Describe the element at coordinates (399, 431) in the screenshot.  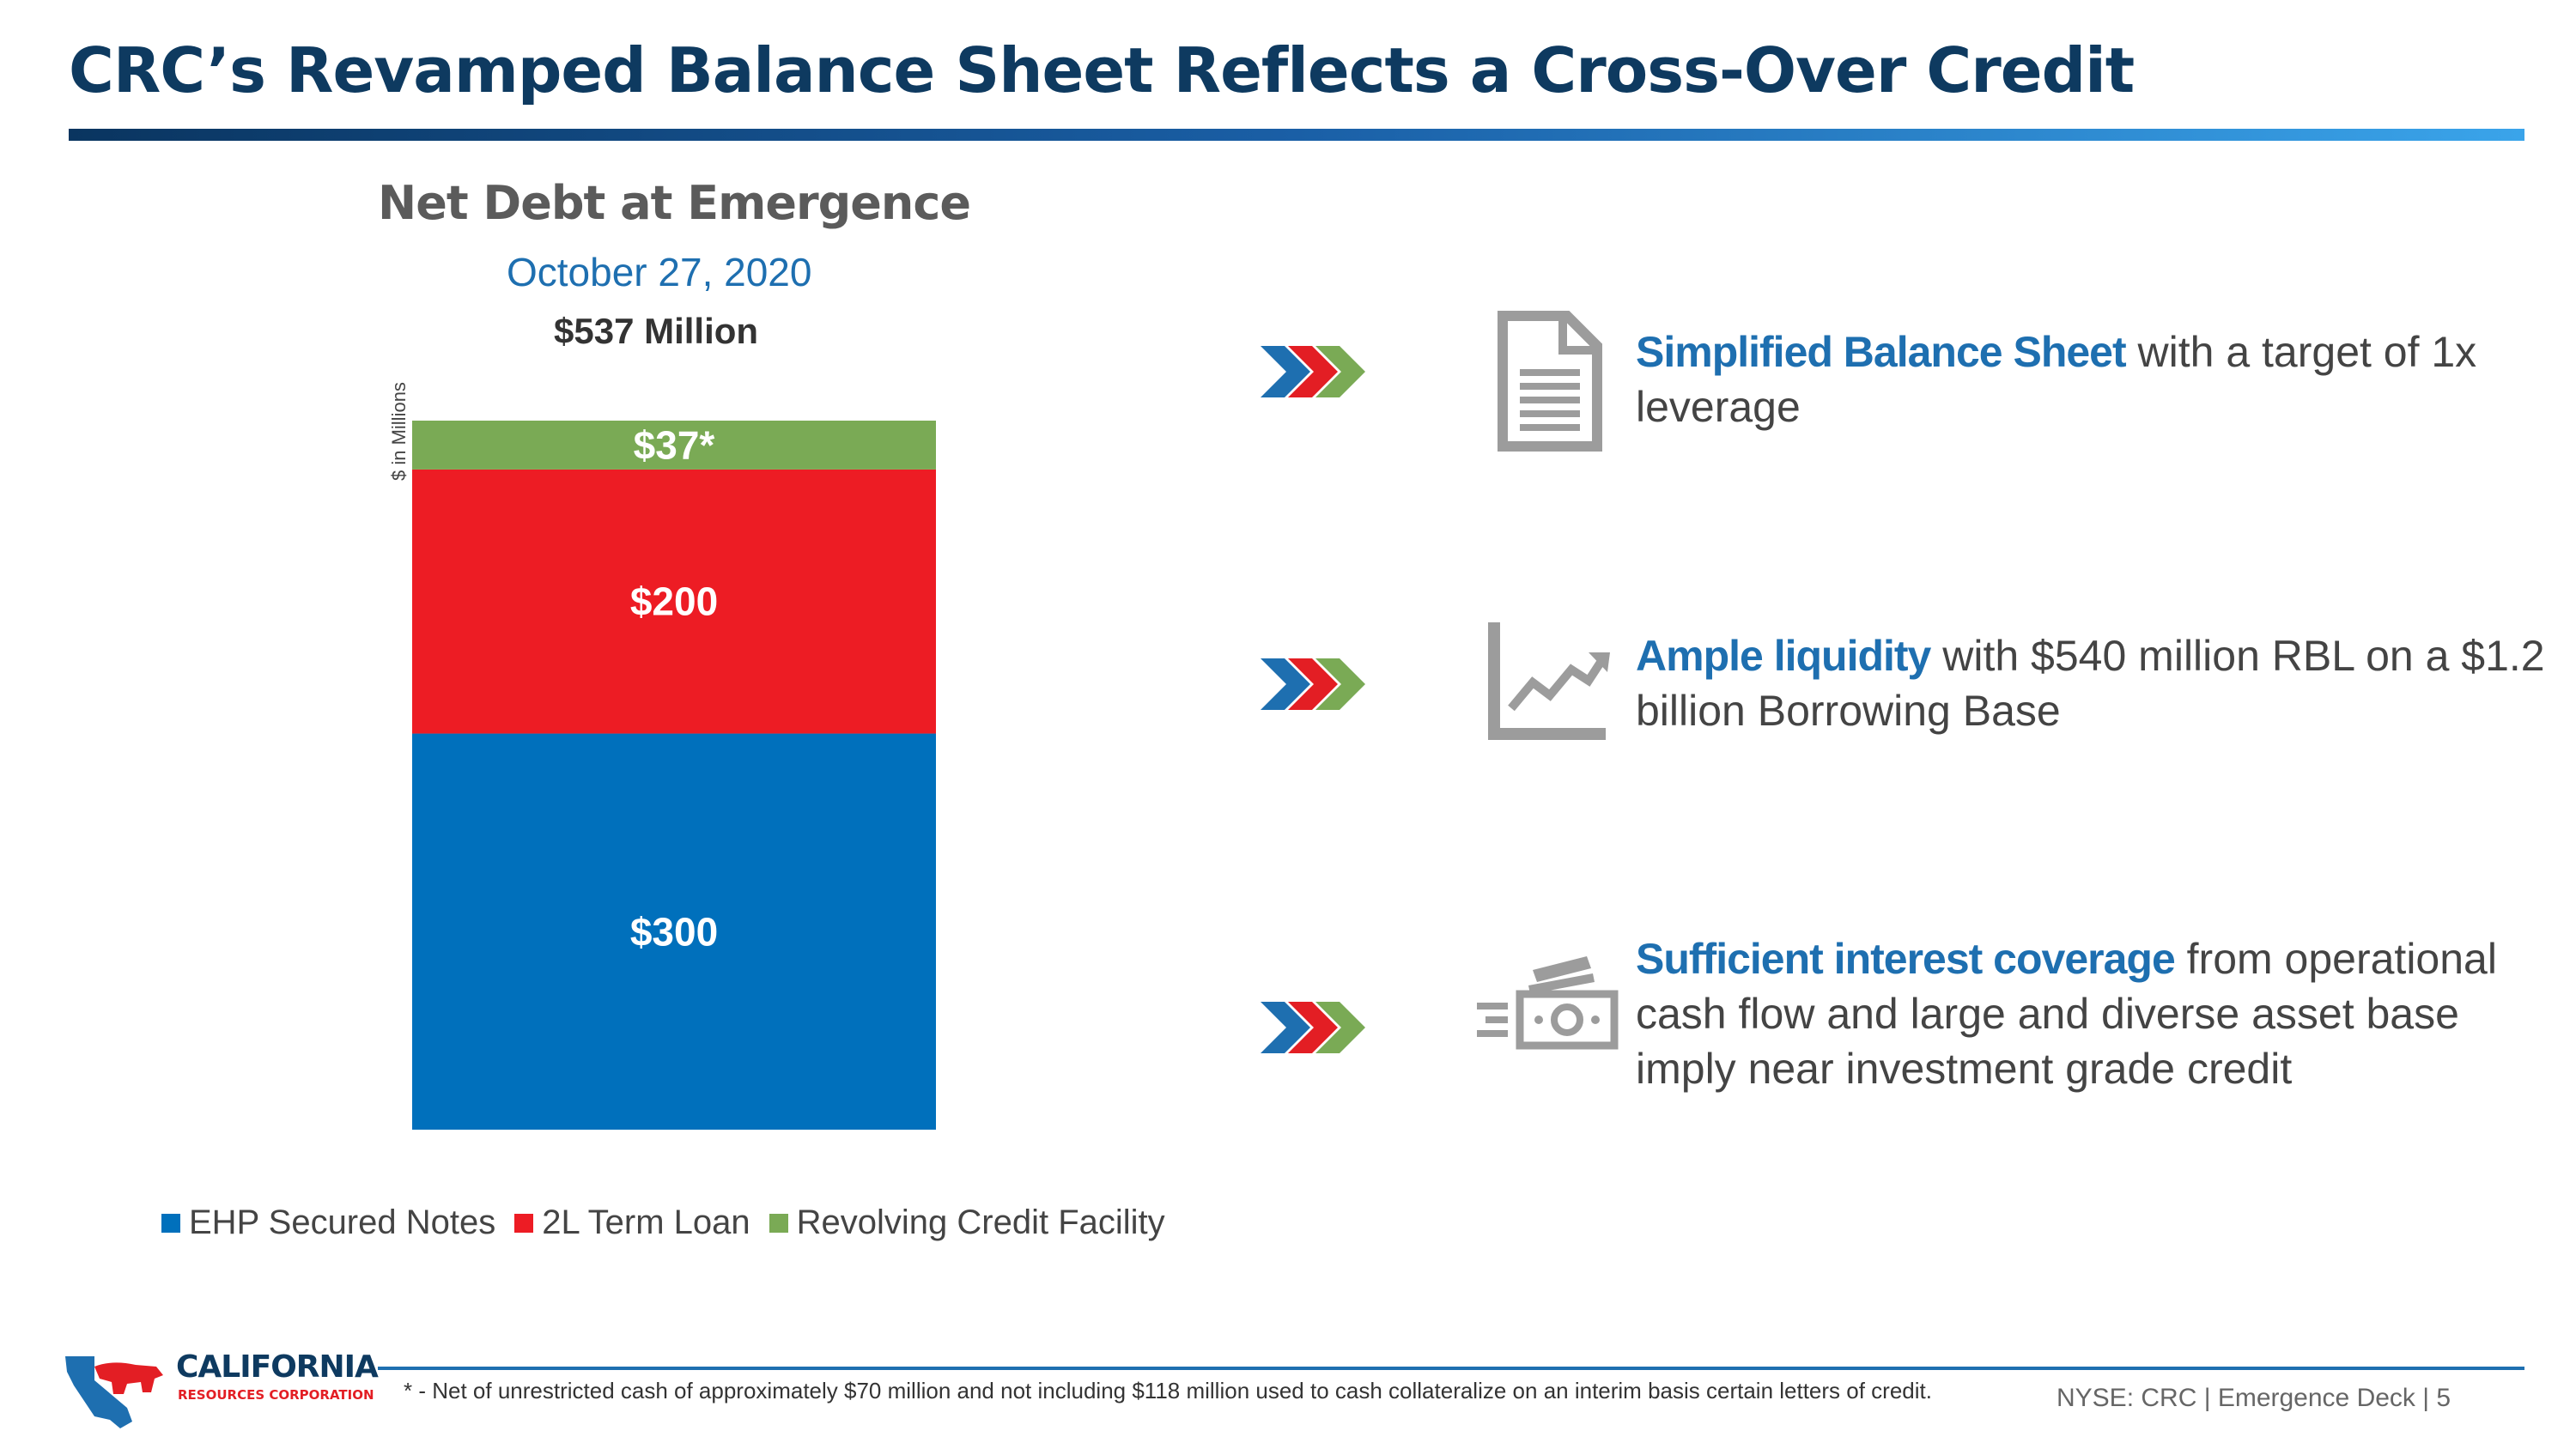
I see `chart-ylabel: $ in Millions` at that location.